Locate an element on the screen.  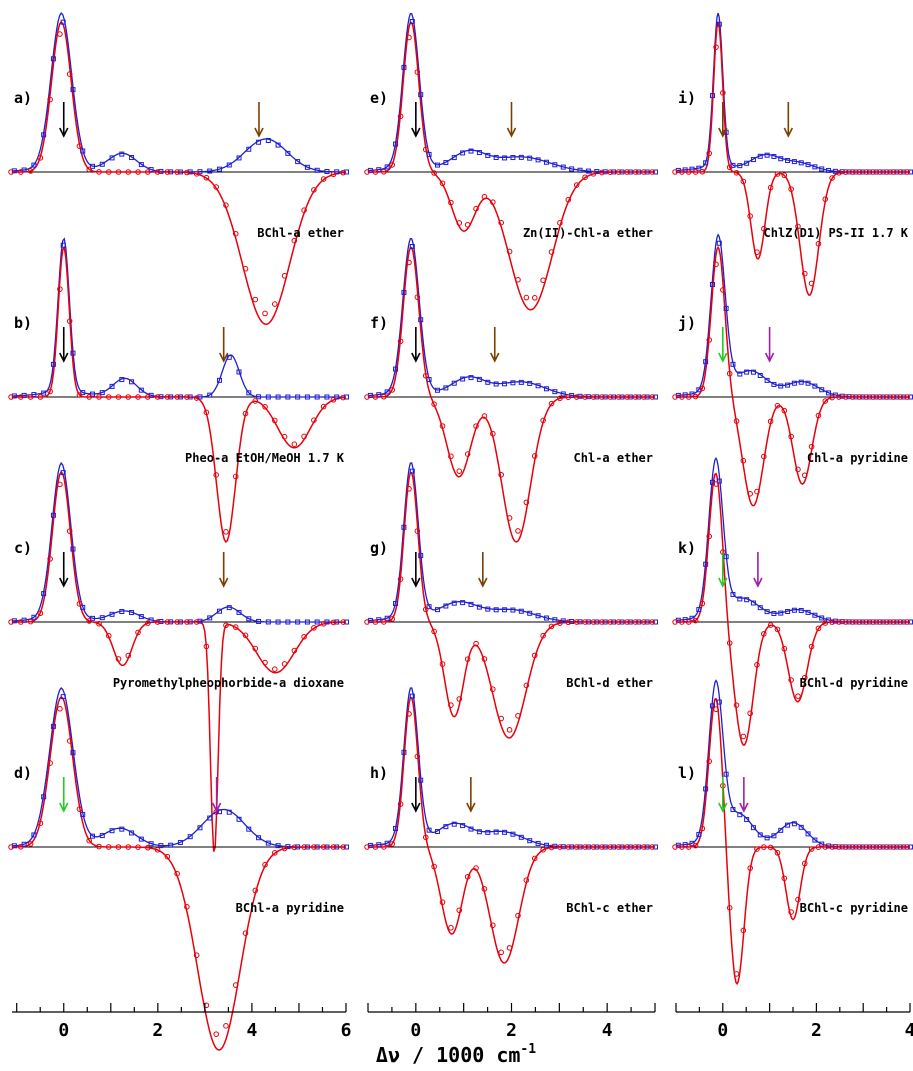
x-tick-label: 0 is located at coordinates (63, 1030).